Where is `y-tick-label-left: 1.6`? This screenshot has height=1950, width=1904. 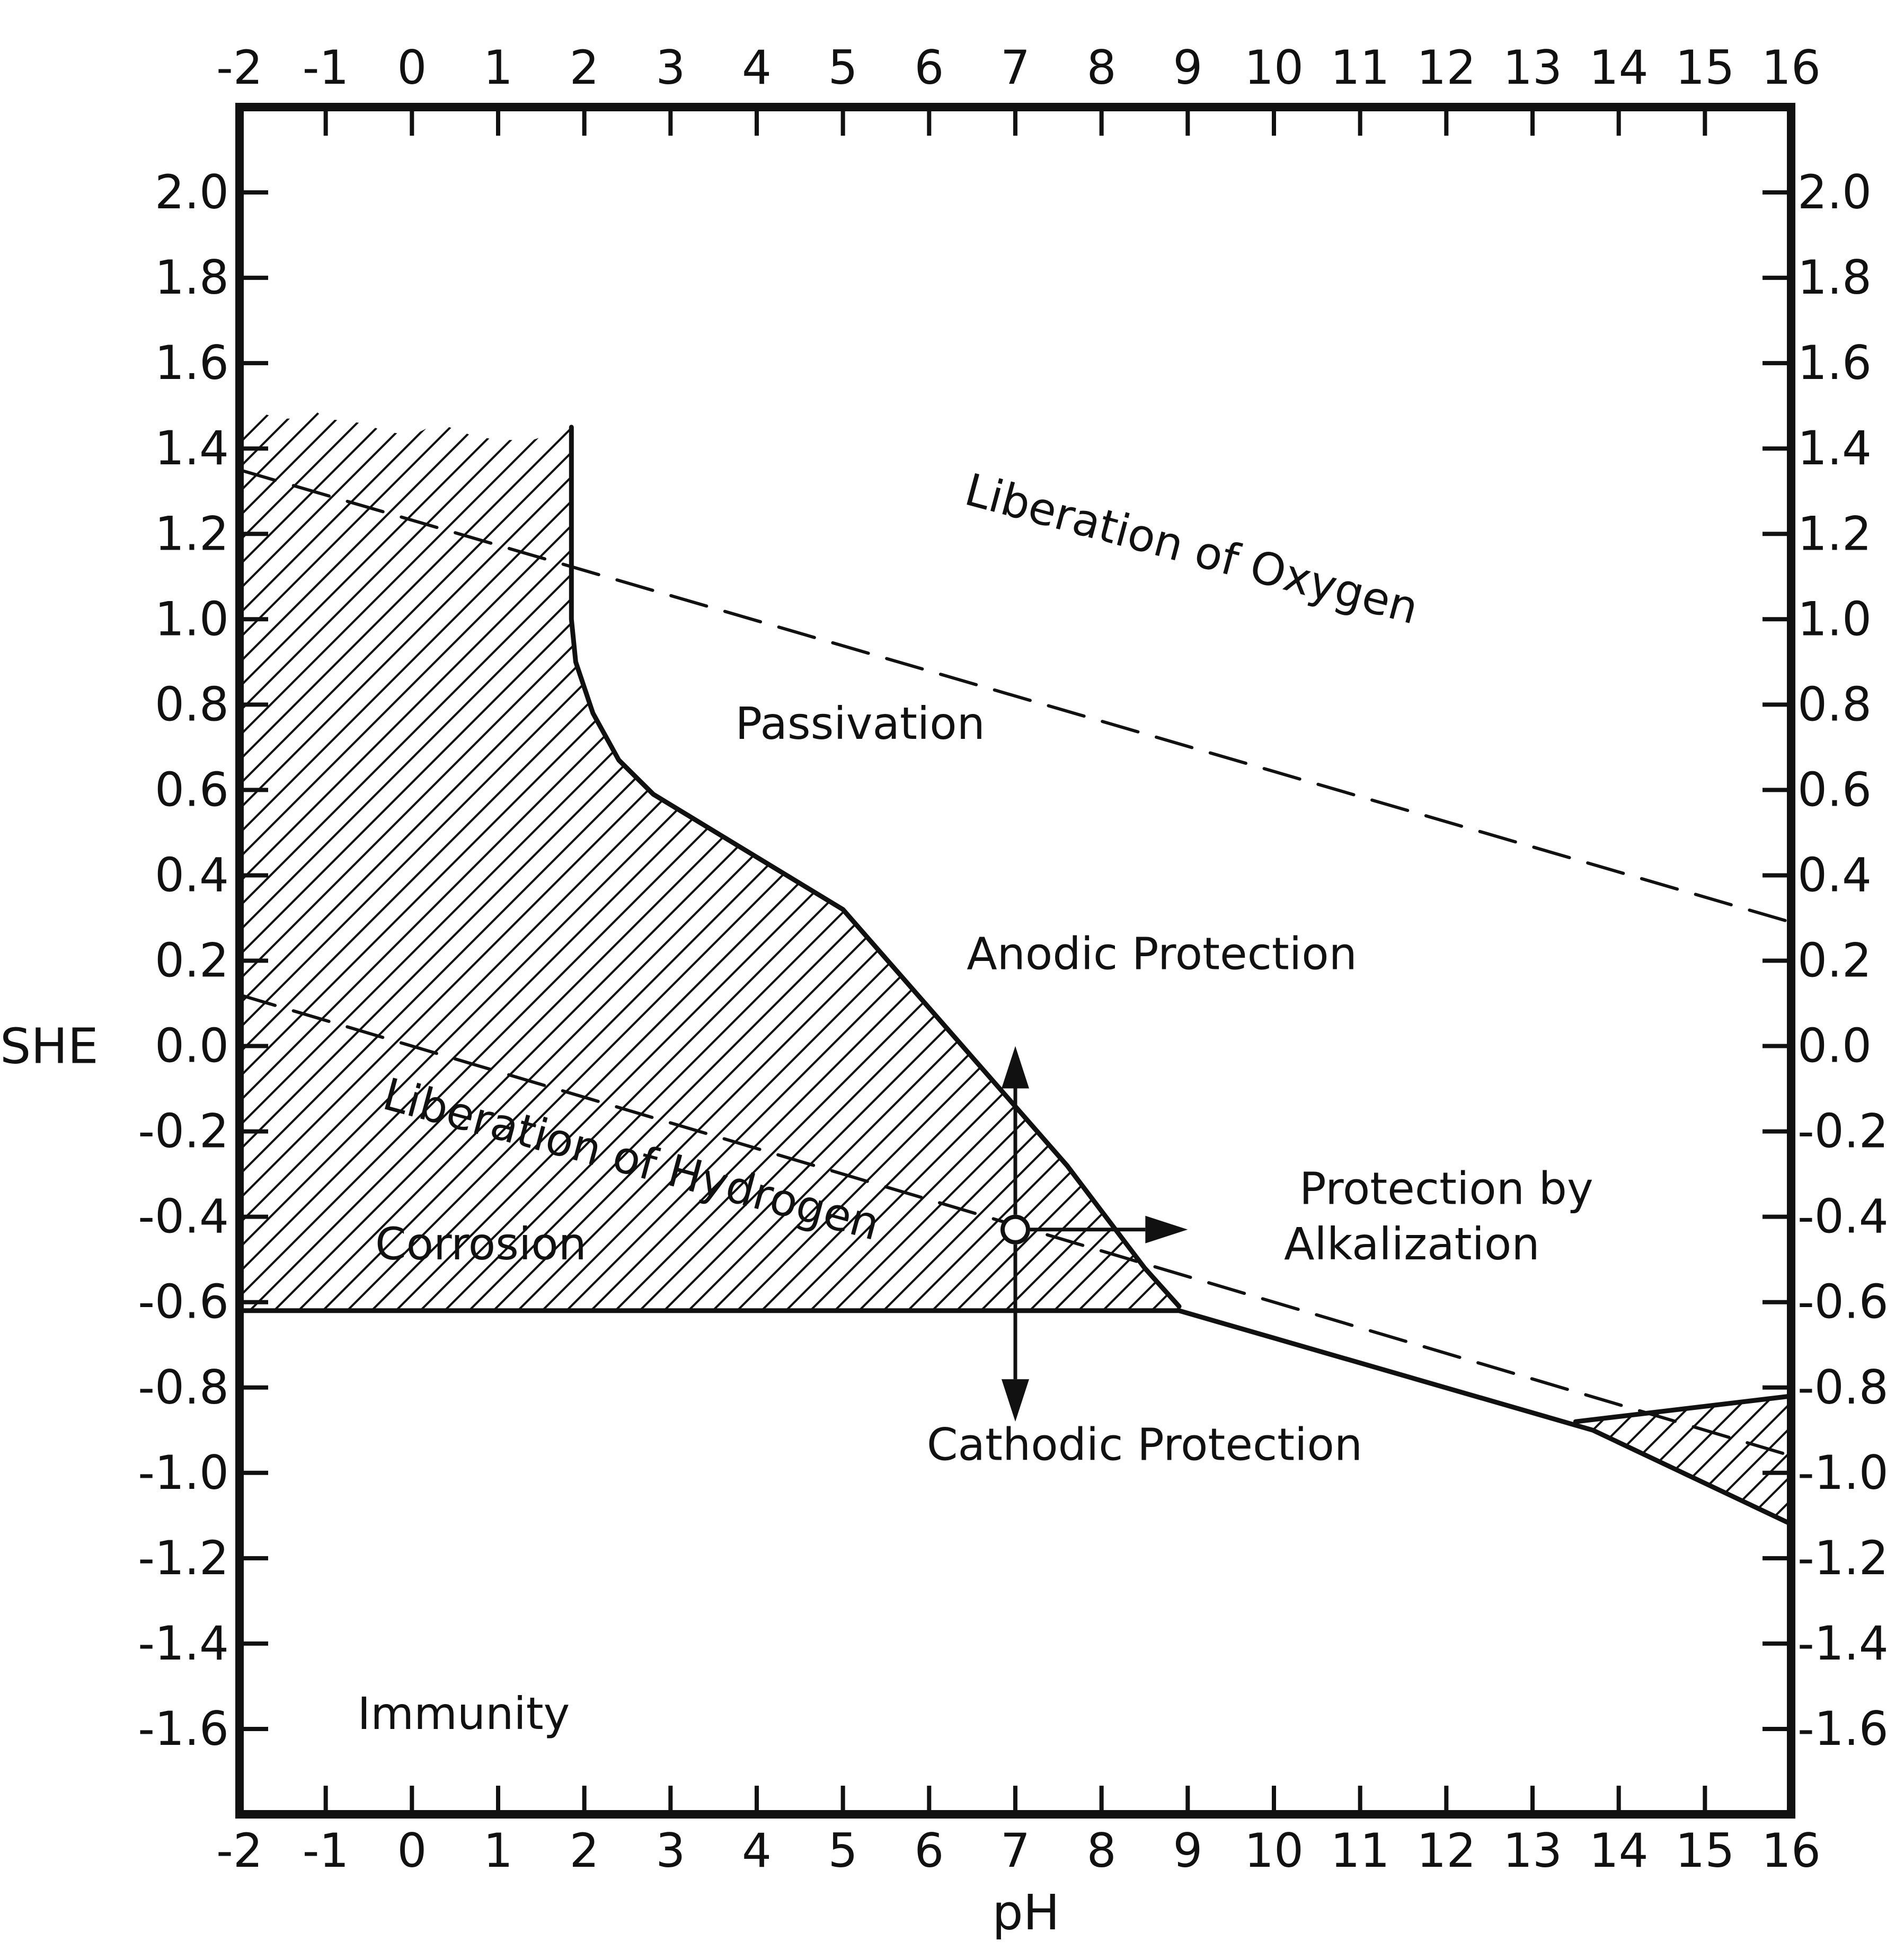 y-tick-label-left: 1.6 is located at coordinates (192, 363).